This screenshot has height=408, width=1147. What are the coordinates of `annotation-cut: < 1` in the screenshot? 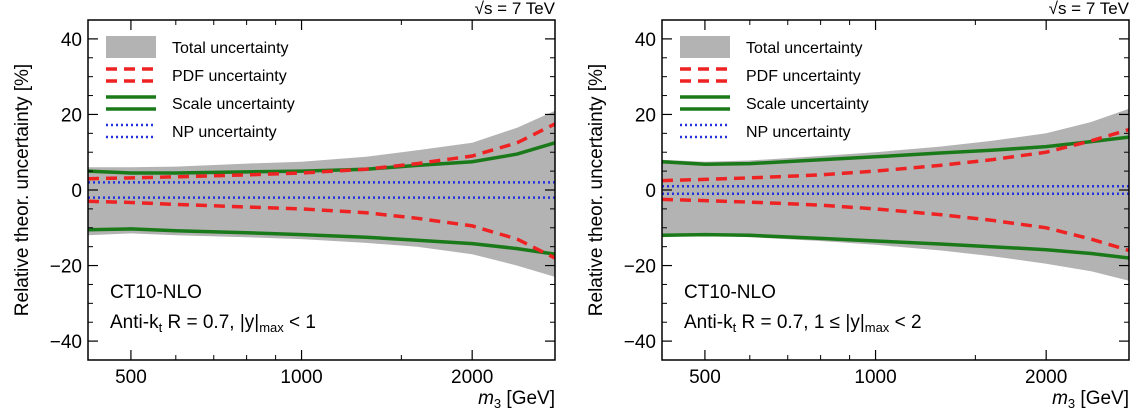 It's located at (300, 322).